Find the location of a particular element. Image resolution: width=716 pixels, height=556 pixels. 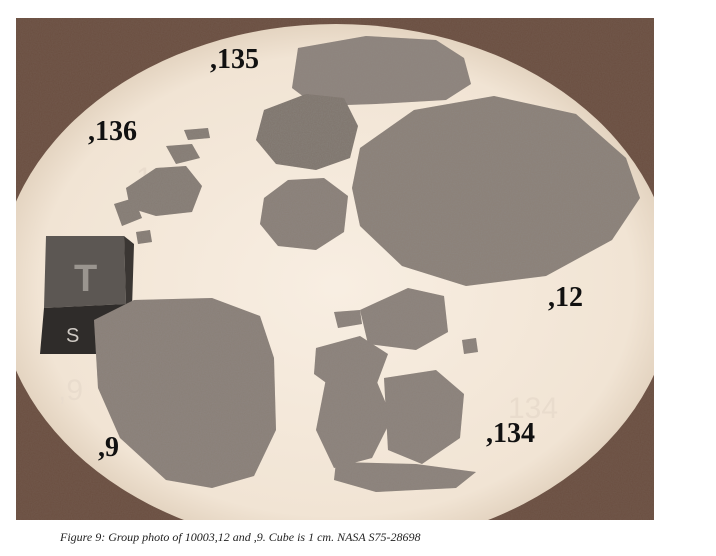

label-sample-134: ,134 is located at coordinates (510, 433).